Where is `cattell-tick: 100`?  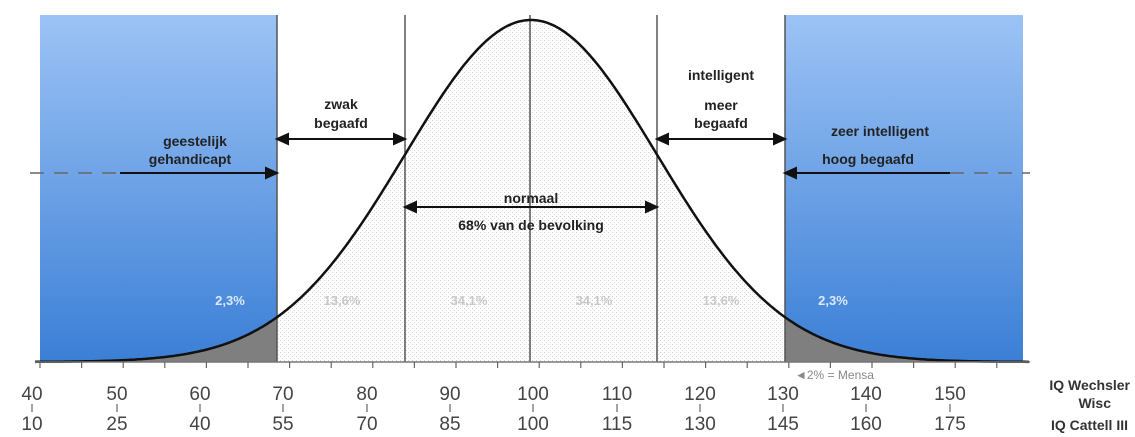 cattell-tick: 100 is located at coordinates (533, 424).